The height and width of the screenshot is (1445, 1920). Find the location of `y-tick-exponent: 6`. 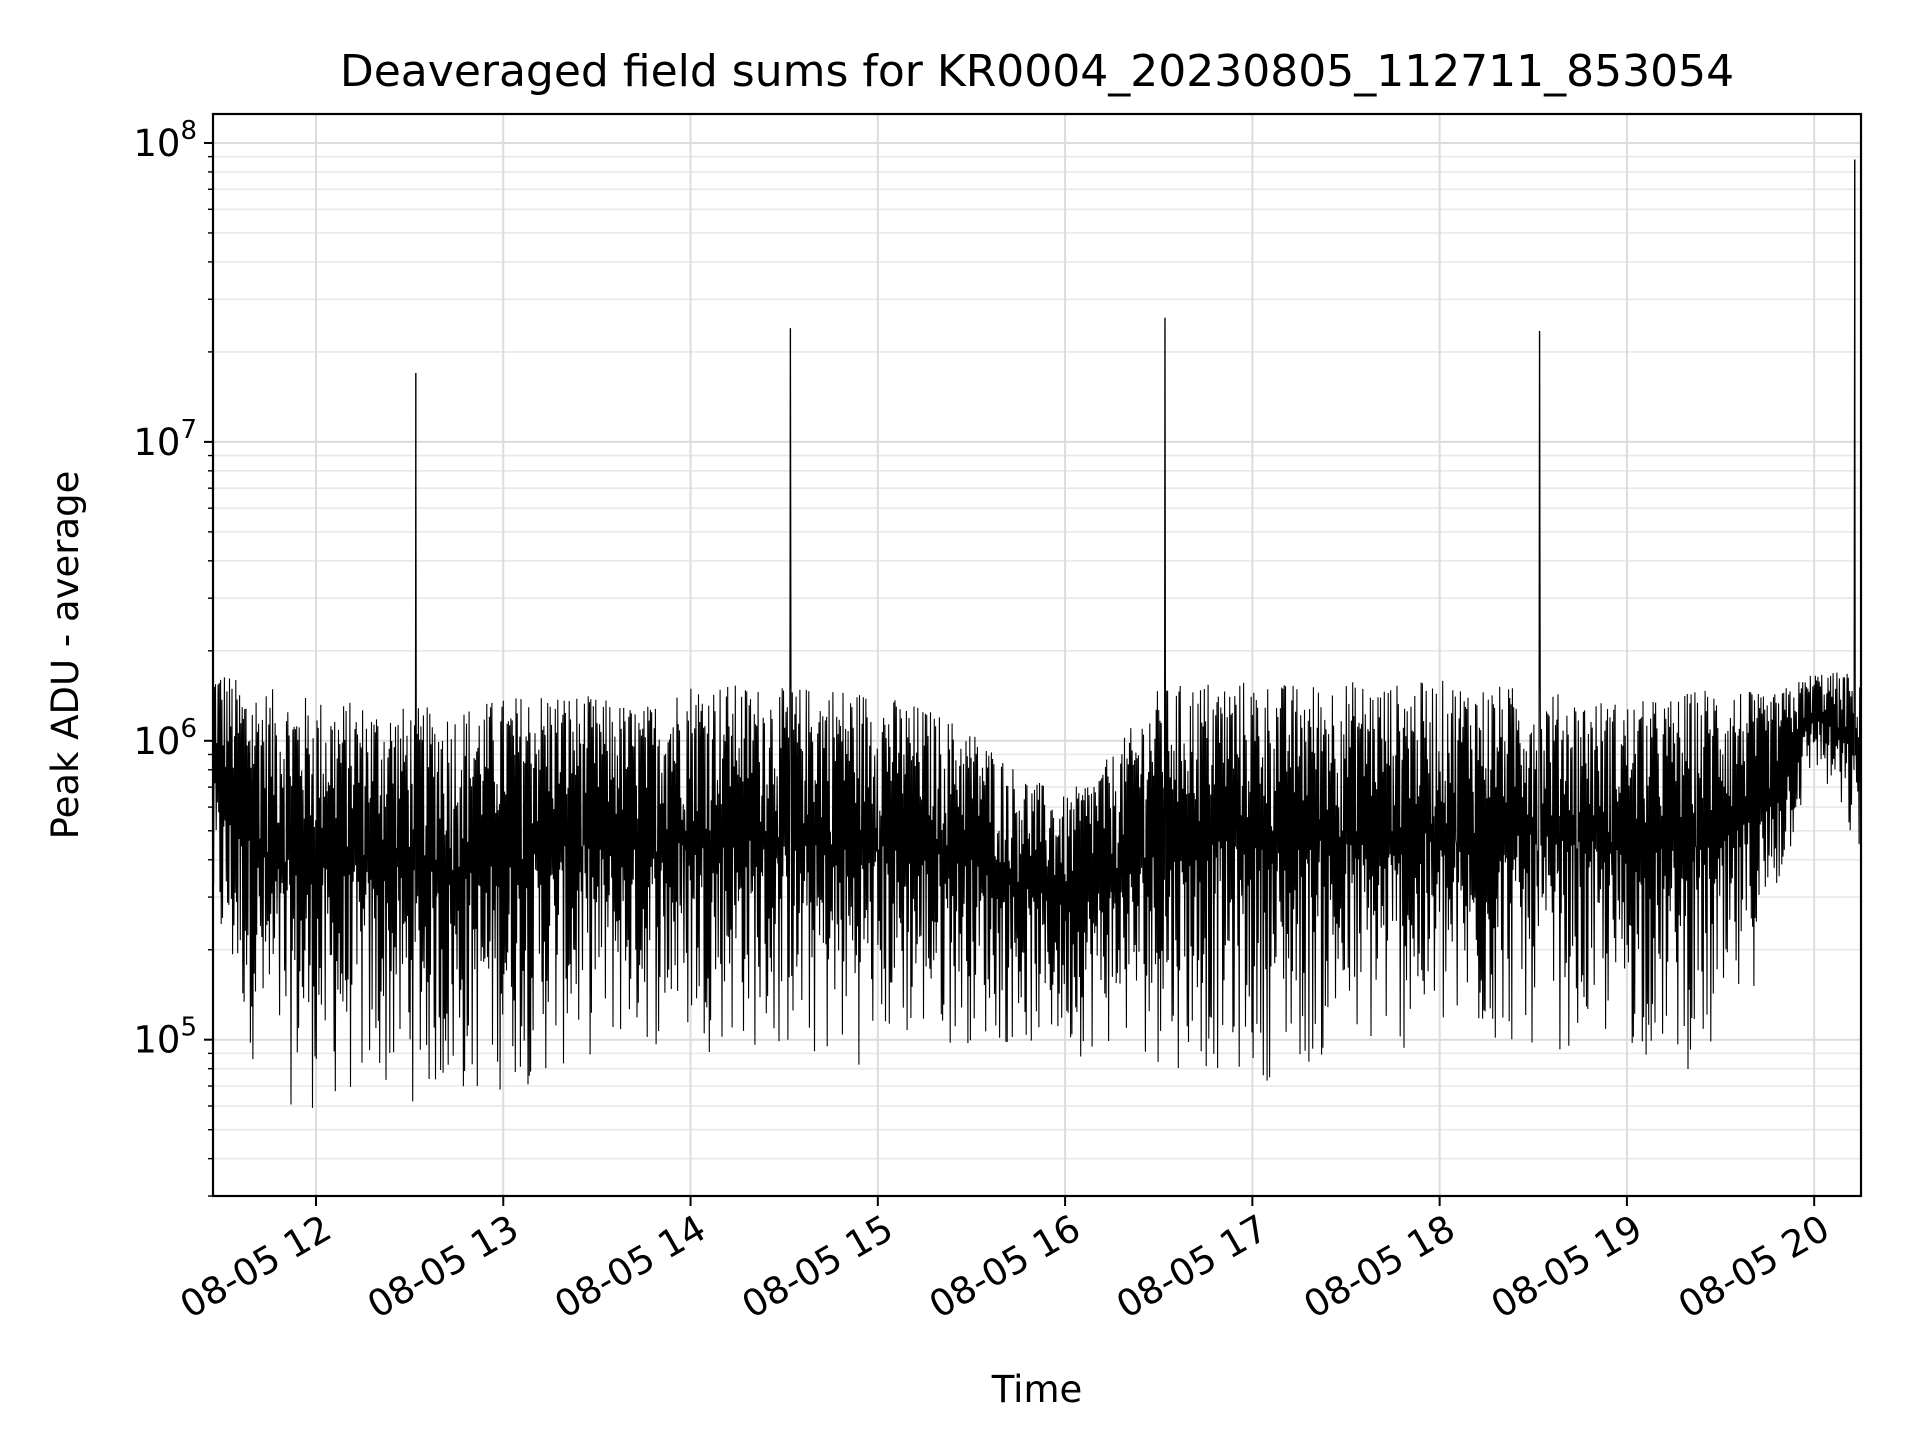

y-tick-exponent: 6 is located at coordinates (188, 729).